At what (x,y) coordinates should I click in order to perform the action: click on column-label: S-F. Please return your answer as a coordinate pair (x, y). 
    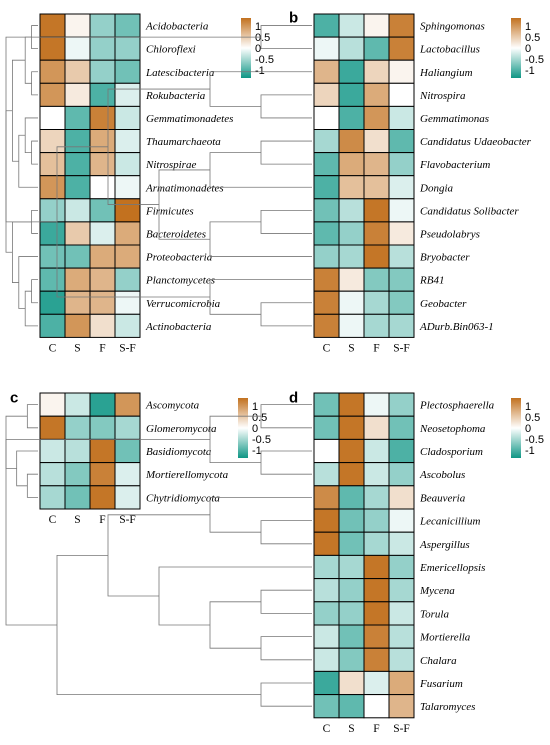
    Looking at the image, I should click on (127, 348).